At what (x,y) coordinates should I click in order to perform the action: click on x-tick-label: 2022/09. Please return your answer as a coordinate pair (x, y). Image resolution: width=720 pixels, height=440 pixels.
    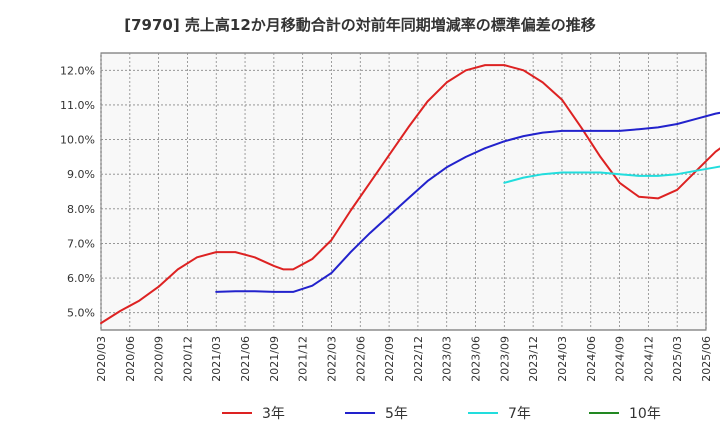
    Looking at the image, I should click on (389, 359).